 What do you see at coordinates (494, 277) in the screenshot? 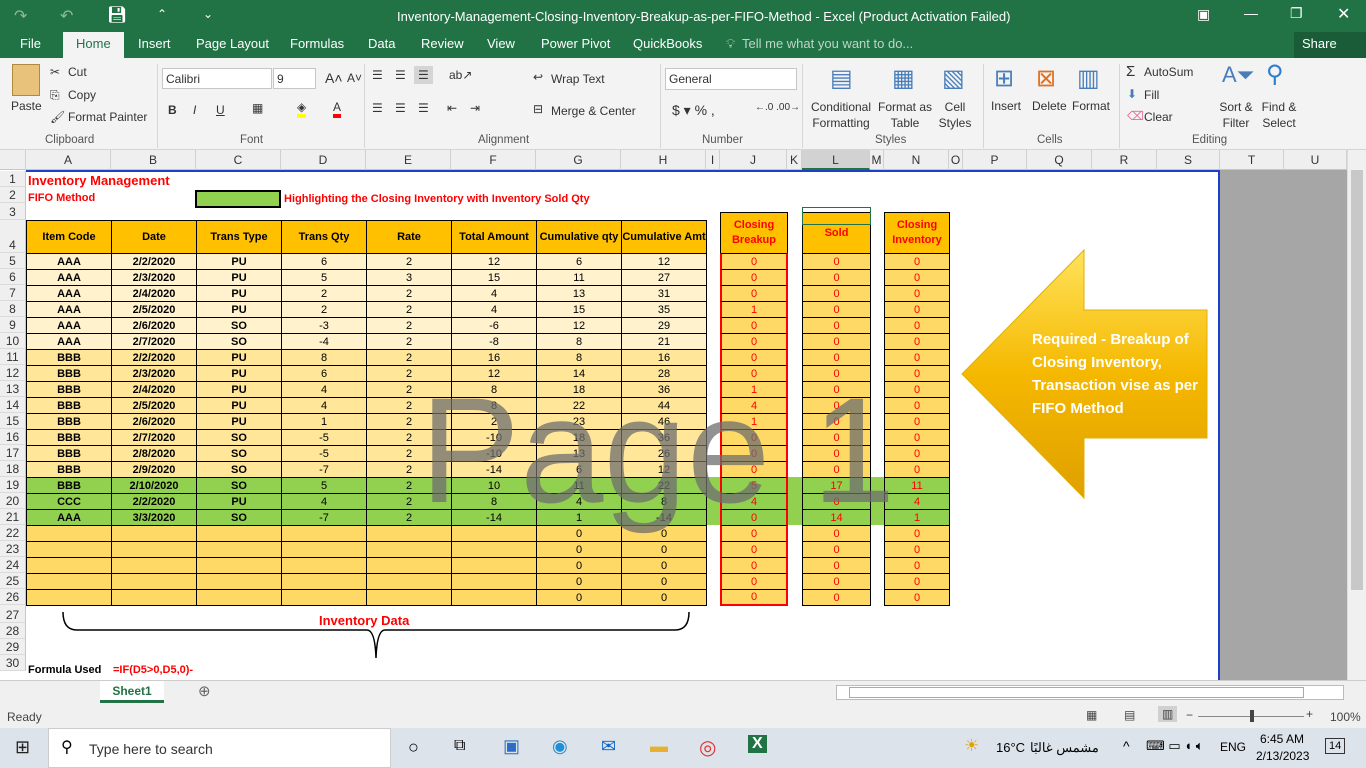
I see `cell-F6: 15` at bounding box center [494, 277].